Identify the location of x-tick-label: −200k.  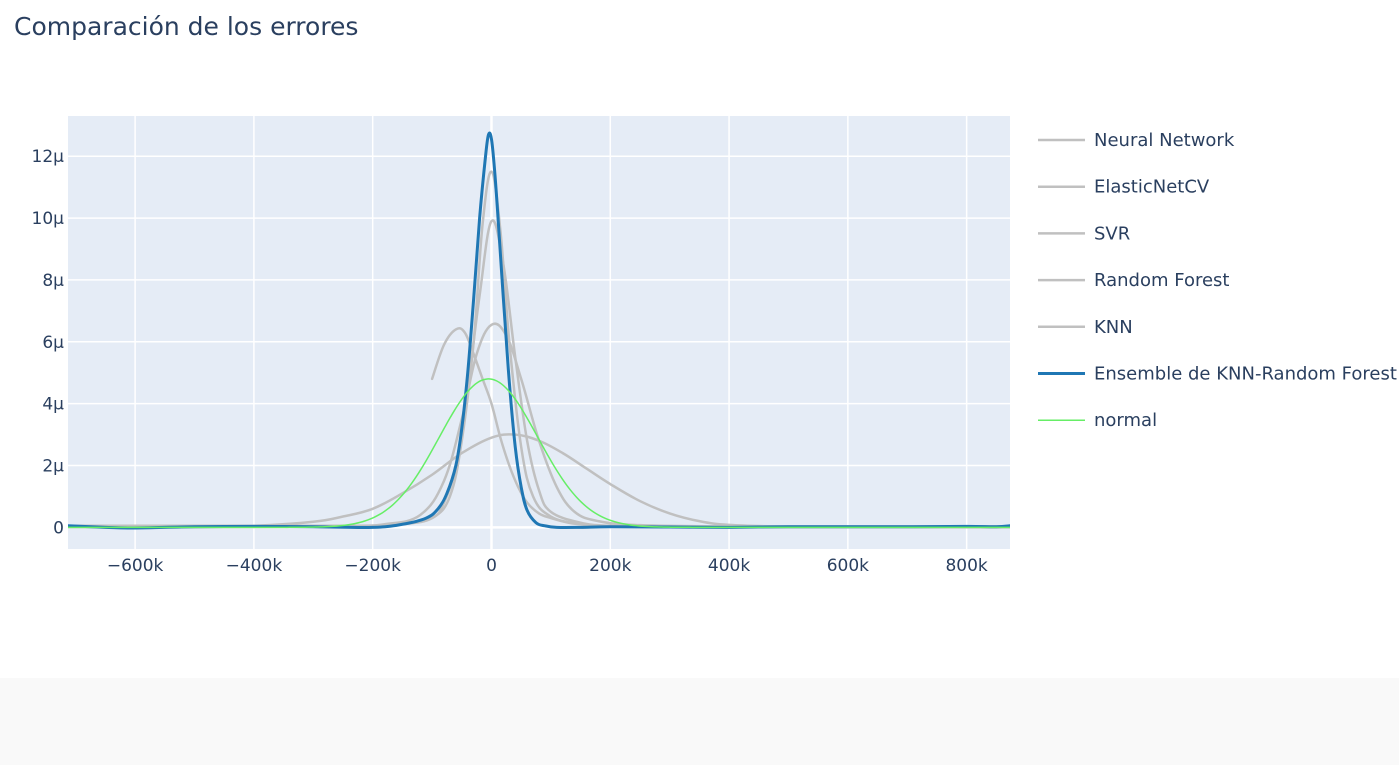
(372, 566).